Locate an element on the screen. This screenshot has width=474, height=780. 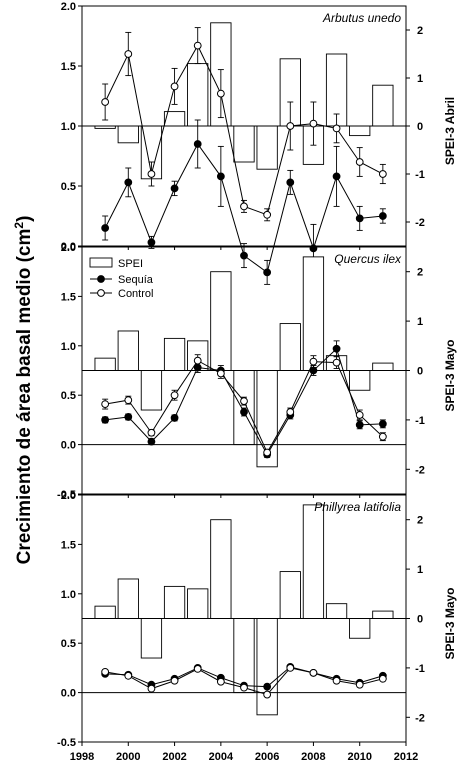
y2-axis-label: SPEI-3 Abril is located at coordinates (450, 131).